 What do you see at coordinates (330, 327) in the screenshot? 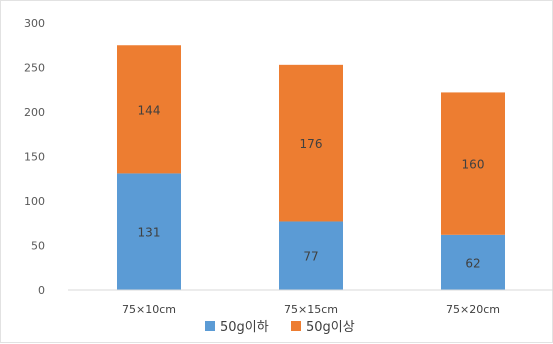
I see `legend-label: 50g이상` at bounding box center [330, 327].